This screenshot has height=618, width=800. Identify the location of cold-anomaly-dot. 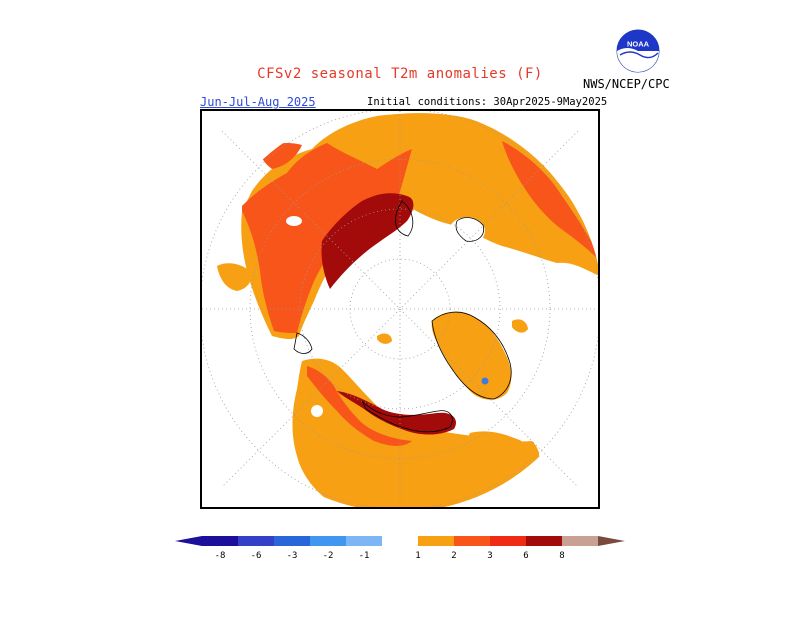
(485, 381).